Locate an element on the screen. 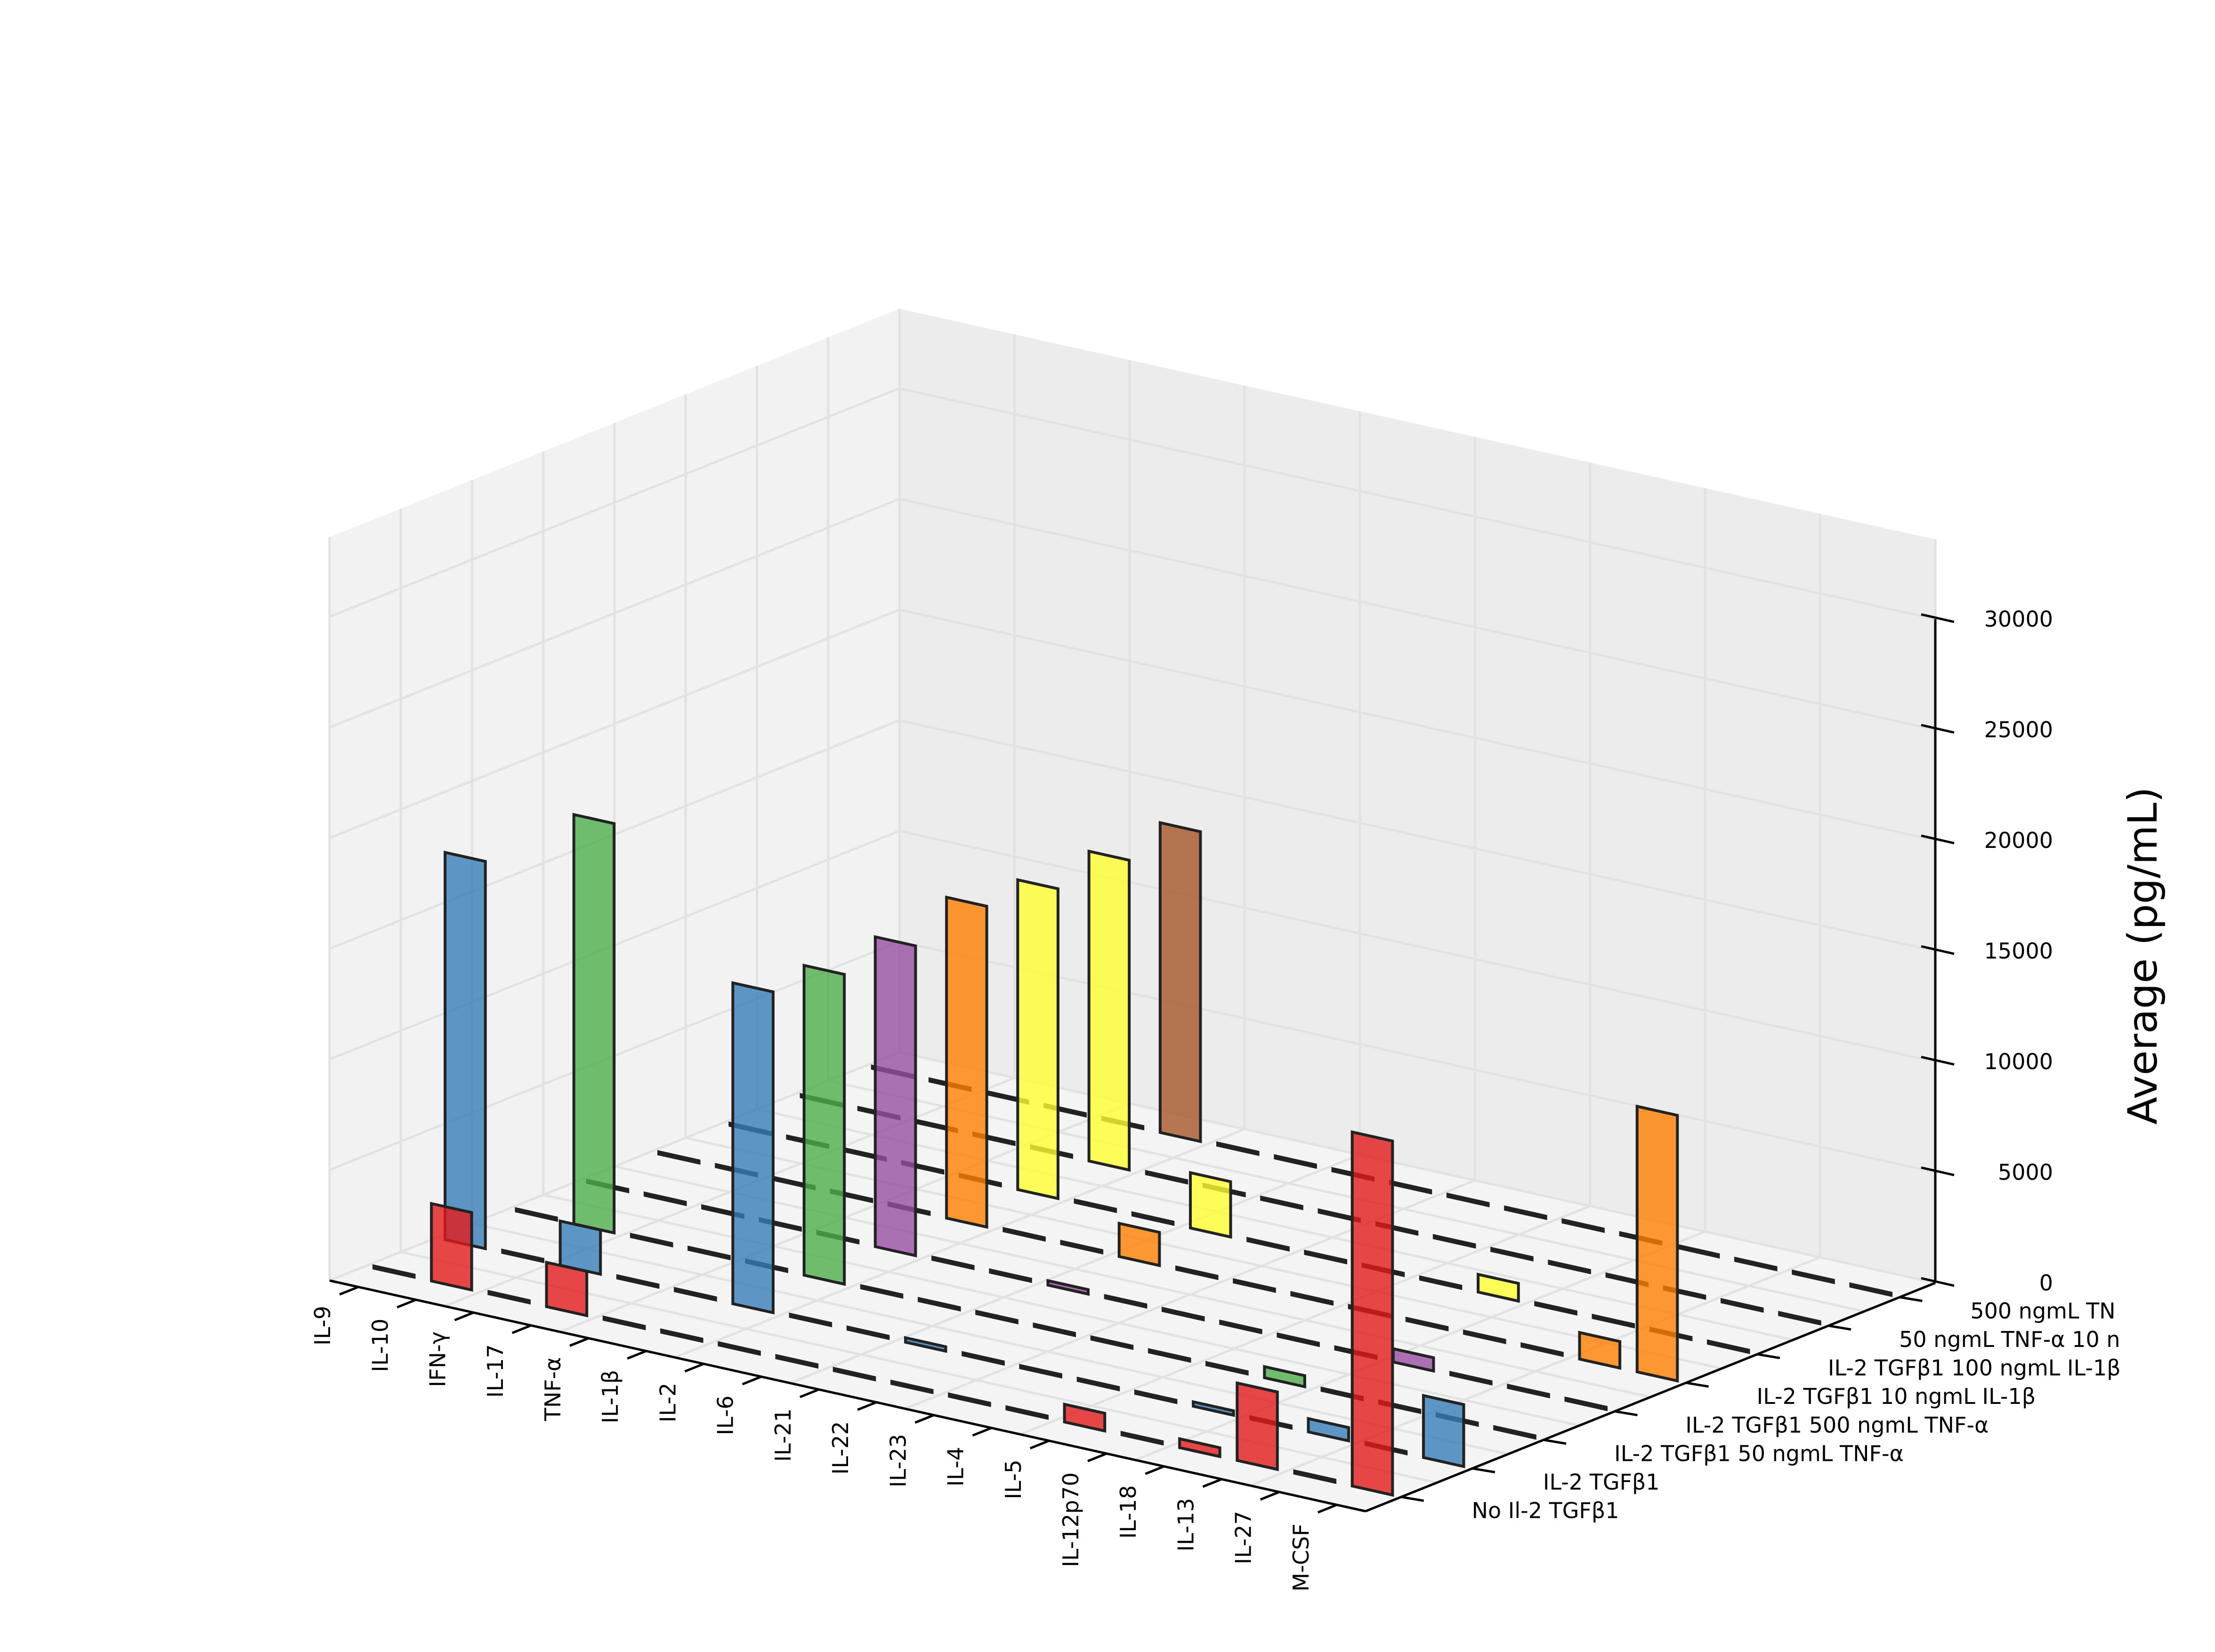 Image resolution: width=2215 pixels, height=1652 pixels. x-tick-label: IL-10 is located at coordinates (380, 1345).